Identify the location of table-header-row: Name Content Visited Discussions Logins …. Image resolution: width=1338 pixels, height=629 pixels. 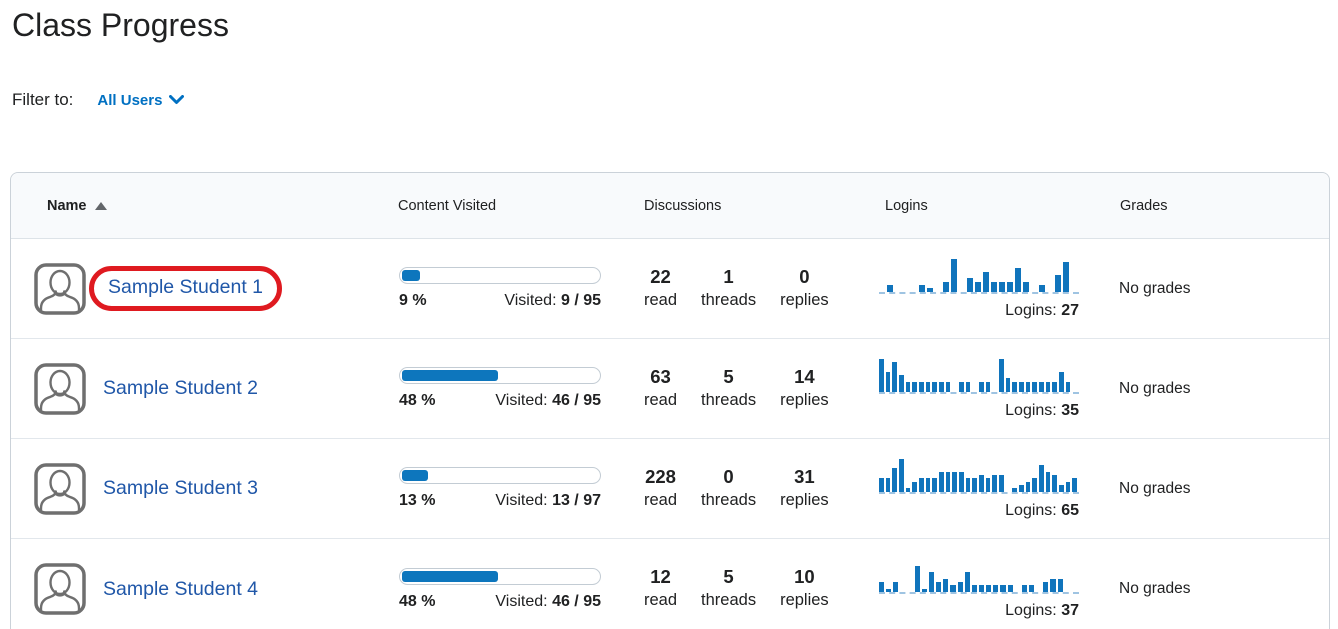
(670, 206).